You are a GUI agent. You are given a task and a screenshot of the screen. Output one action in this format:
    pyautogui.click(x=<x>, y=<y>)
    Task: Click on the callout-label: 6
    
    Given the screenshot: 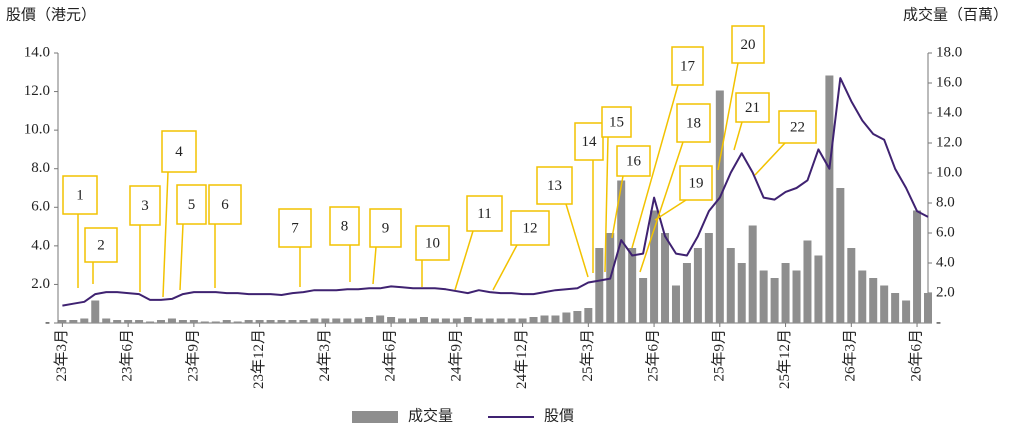 What is the action you would take?
    pyautogui.click(x=225, y=205)
    